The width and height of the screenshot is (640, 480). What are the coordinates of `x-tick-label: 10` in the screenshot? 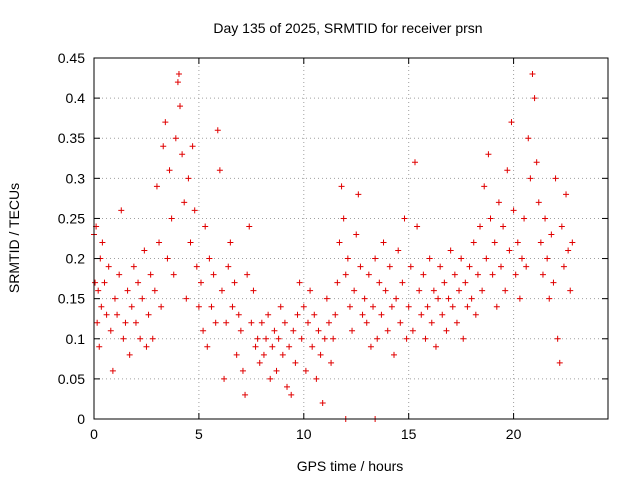 It's located at (304, 434).